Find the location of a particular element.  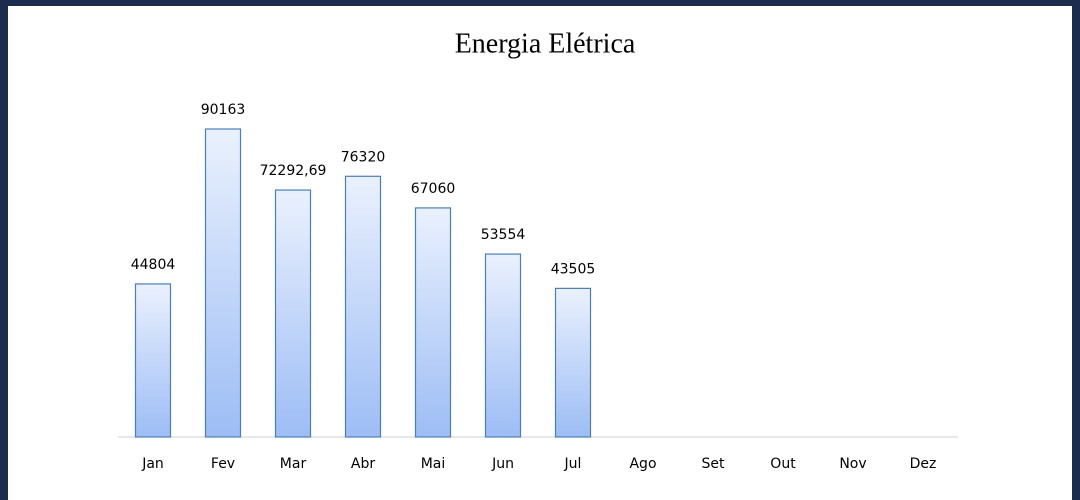

x-tick-label: Nov is located at coordinates (852, 464).